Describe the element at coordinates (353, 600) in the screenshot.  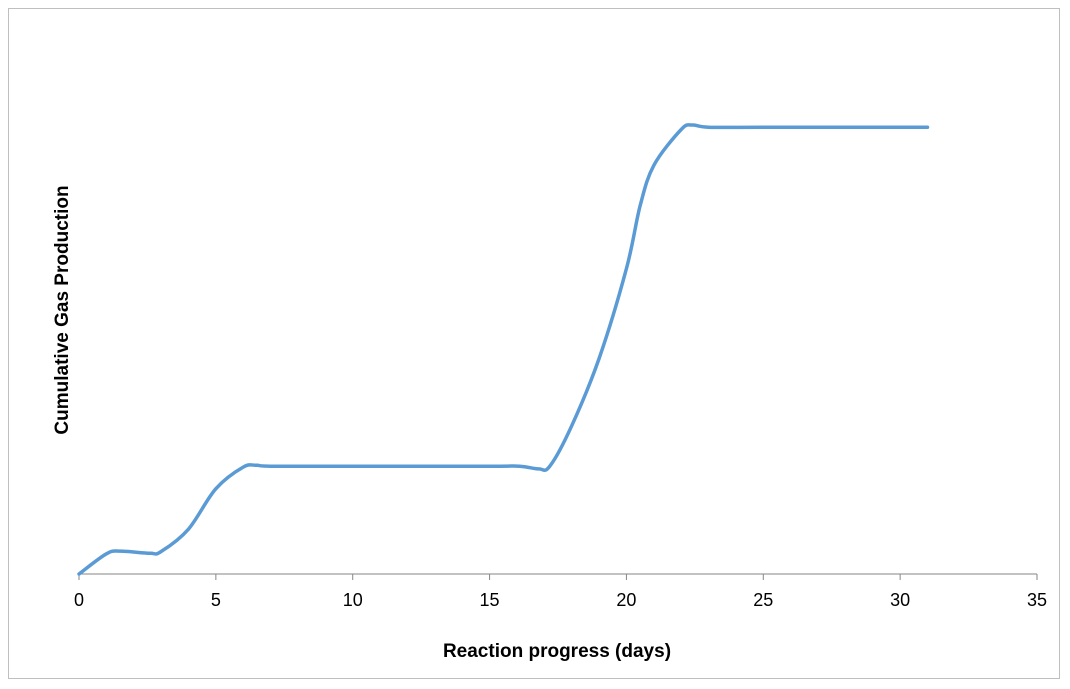
I see `x-tick-label: 10` at that location.